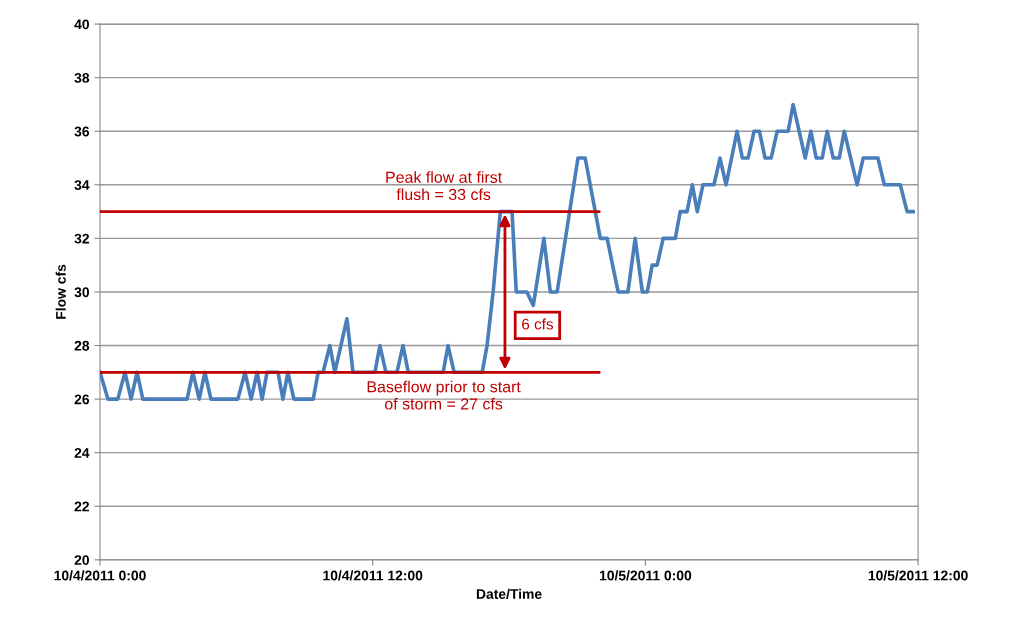 The width and height of the screenshot is (1010, 634). I want to click on x-tick-label: 10/4/2011 0:00, so click(100, 575).